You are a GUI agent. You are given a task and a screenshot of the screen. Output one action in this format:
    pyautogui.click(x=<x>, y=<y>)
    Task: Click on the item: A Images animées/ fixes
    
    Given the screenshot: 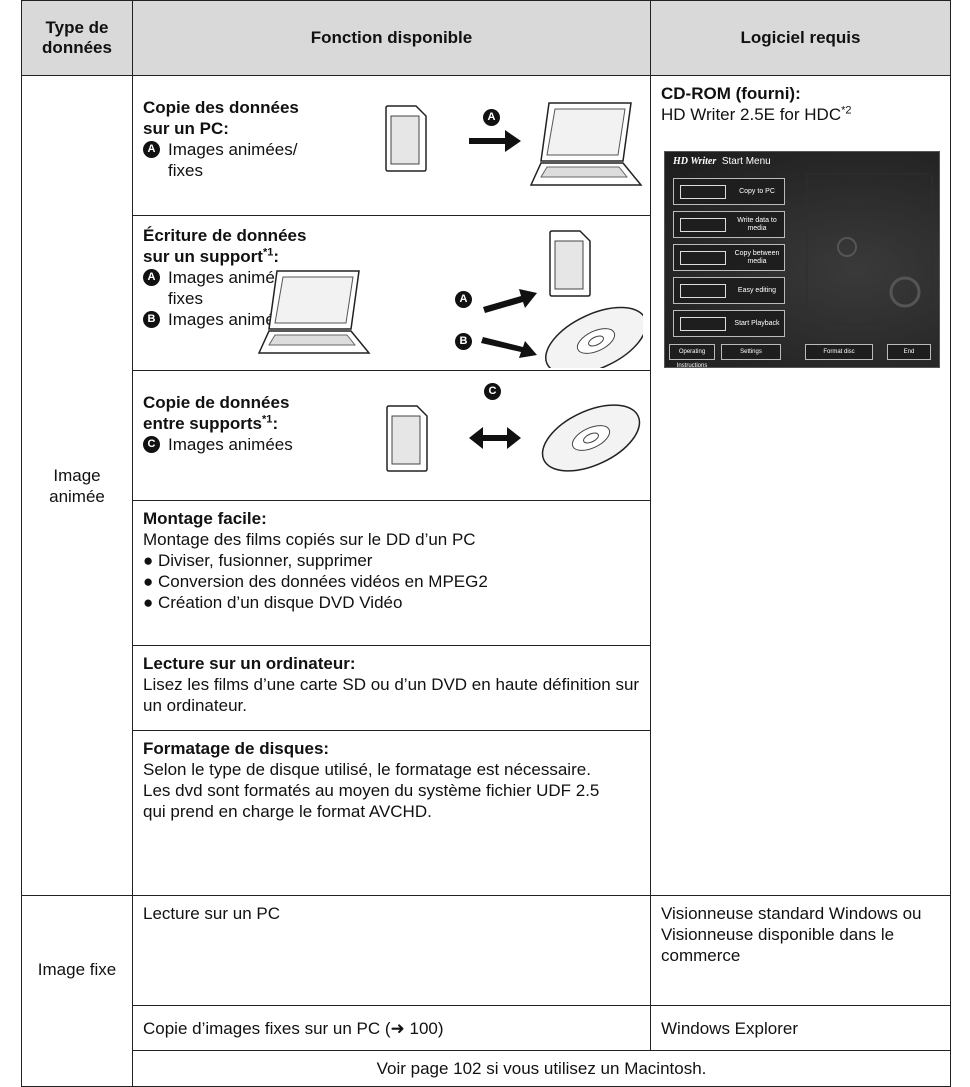 What is the action you would take?
    pyautogui.click(x=391, y=160)
    